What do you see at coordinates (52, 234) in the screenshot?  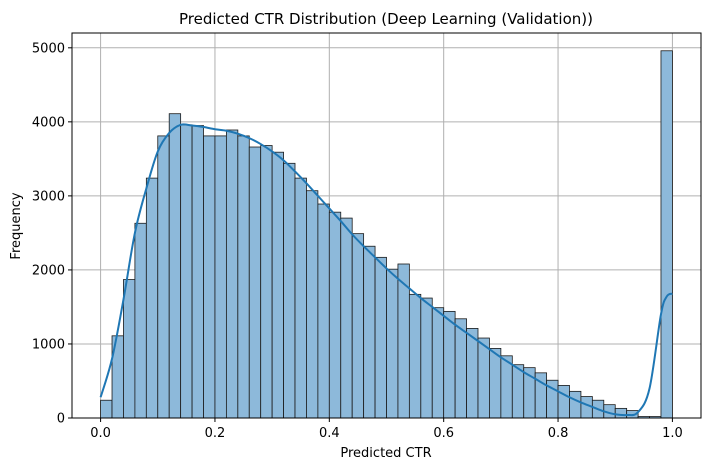 I see `y-axis-ticks: 0 1000 2000 3000 4000 5000` at bounding box center [52, 234].